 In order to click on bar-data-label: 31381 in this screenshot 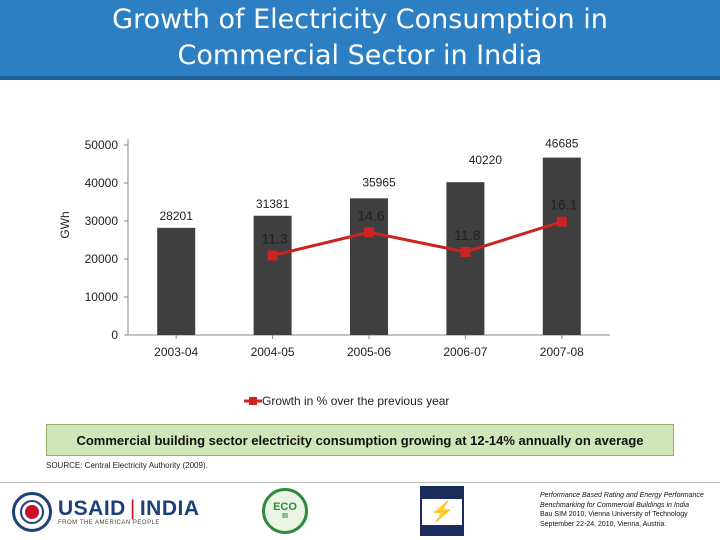, I will do `click(273, 204)`.